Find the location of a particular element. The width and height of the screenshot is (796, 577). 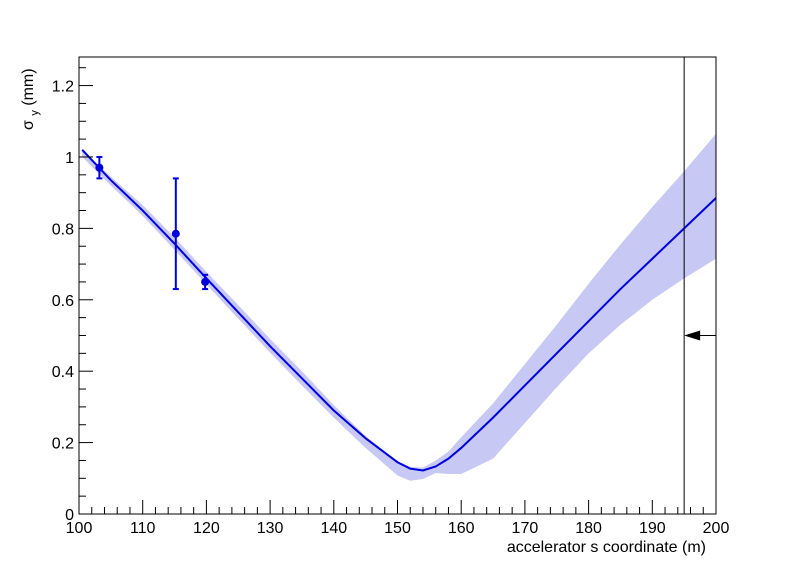

x-tick-label: 150 is located at coordinates (397, 528).